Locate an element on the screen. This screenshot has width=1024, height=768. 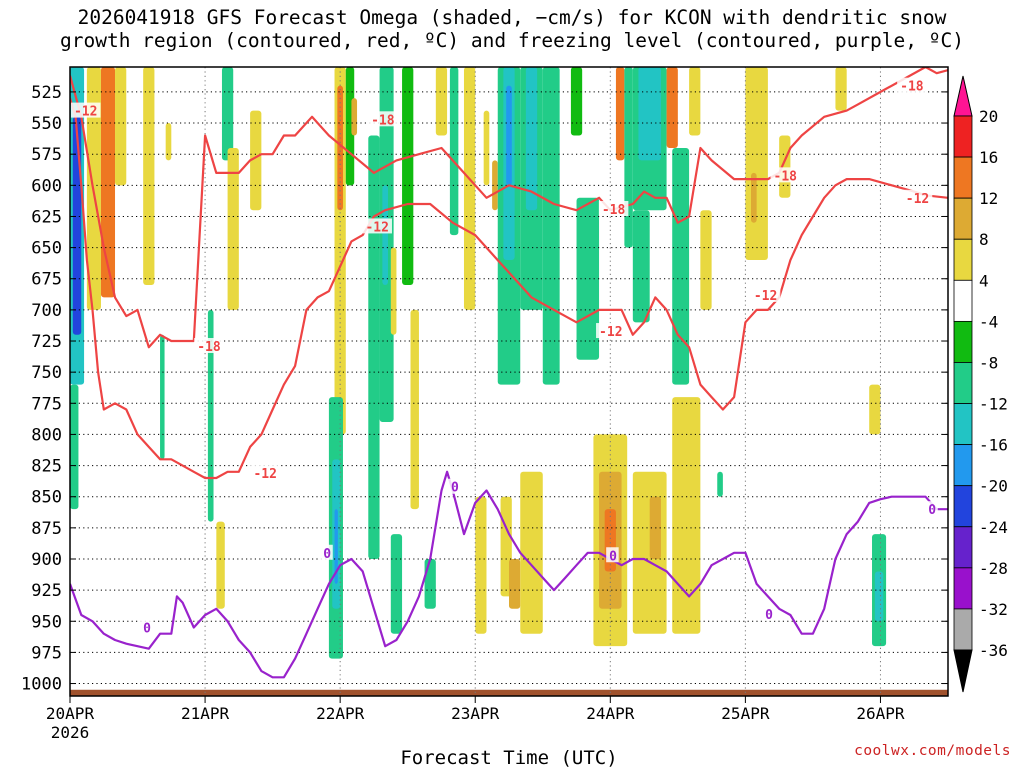
colorbar-label: 20 is located at coordinates (988, 116).